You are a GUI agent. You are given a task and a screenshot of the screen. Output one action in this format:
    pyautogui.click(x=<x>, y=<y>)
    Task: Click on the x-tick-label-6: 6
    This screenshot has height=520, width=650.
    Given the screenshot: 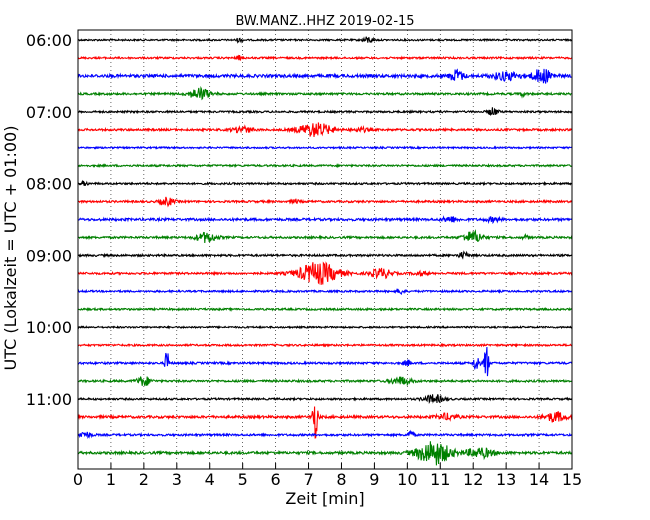 What is the action you would take?
    pyautogui.click(x=276, y=479)
    